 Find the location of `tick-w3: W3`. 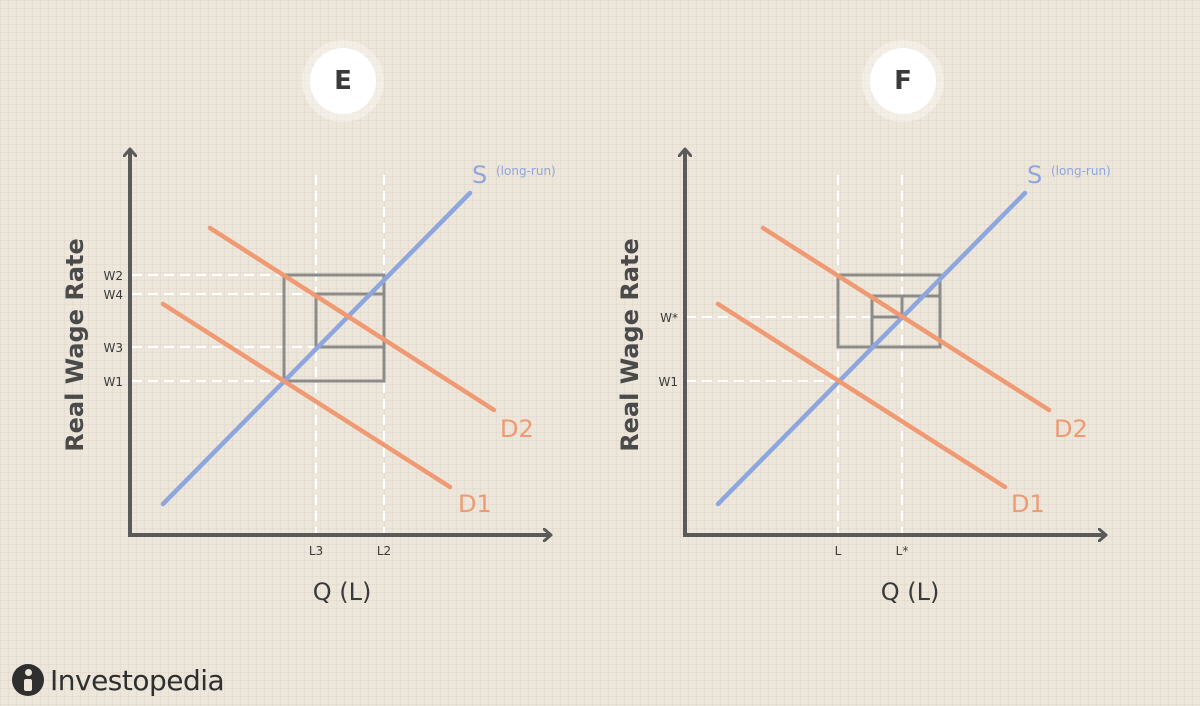

tick-w3: W3 is located at coordinates (114, 348).